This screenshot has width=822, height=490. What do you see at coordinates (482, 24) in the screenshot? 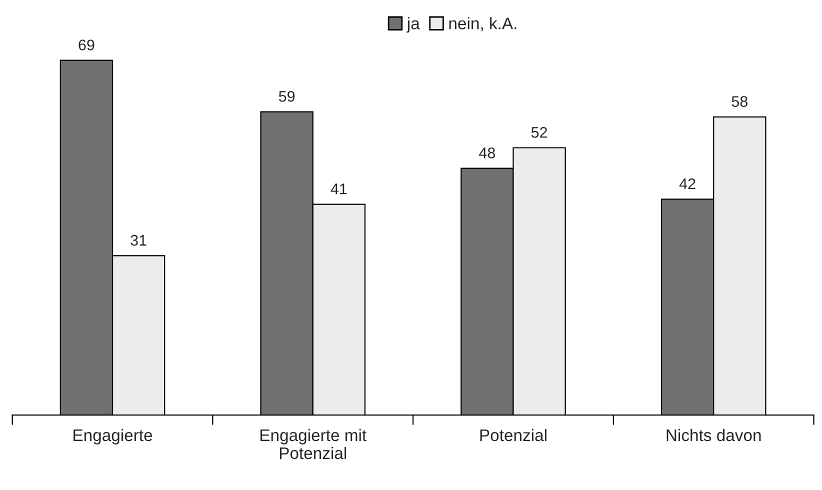
I see `legend-label: nein, k.A.` at bounding box center [482, 24].